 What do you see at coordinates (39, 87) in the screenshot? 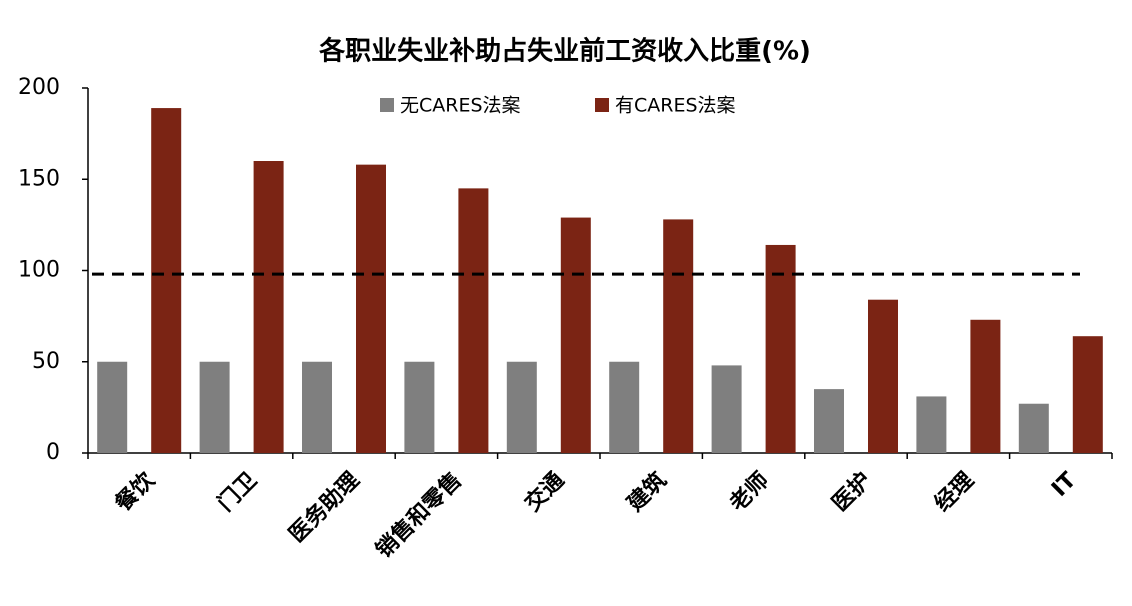
I see `y-tick-label: 200` at bounding box center [39, 87].